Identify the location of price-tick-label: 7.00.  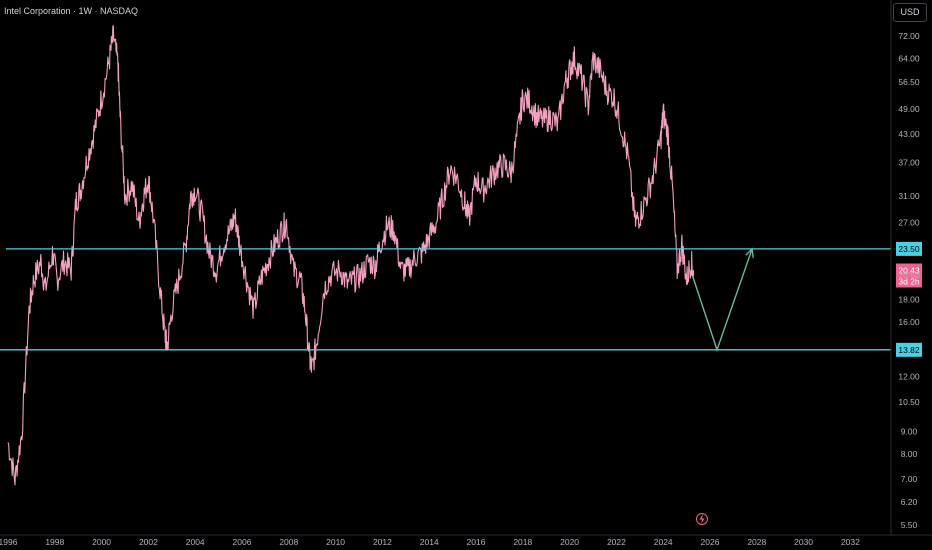
(909, 479).